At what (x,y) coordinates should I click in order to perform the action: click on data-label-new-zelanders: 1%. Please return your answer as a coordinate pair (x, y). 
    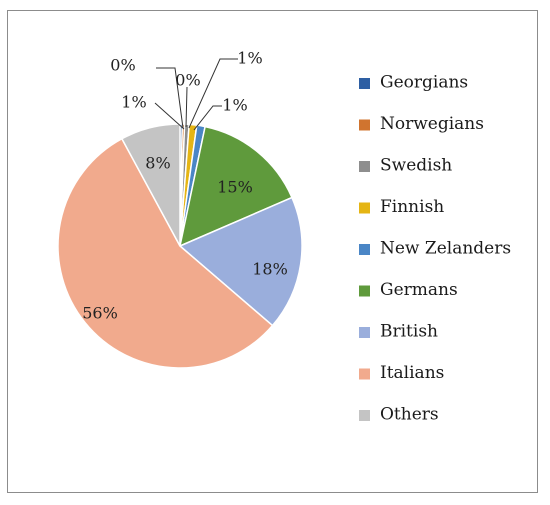
    Looking at the image, I should click on (234, 105).